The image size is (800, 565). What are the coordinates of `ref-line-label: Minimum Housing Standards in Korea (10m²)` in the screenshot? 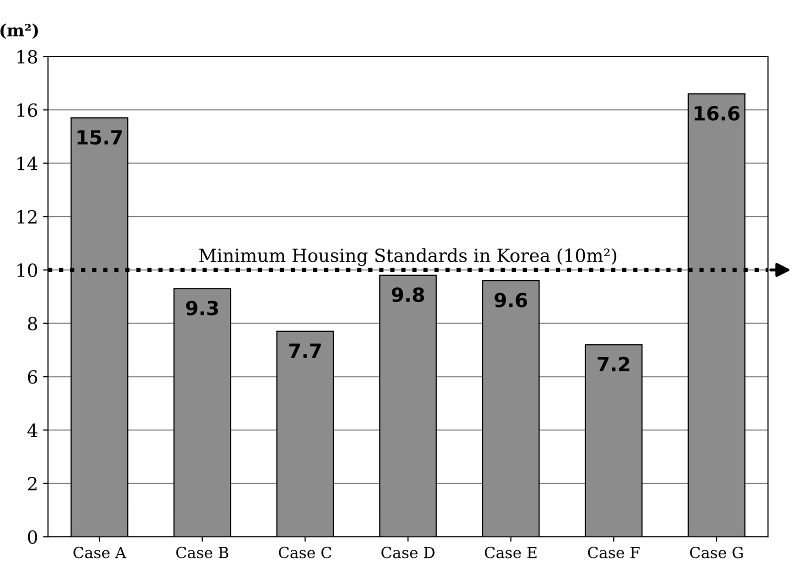 It's located at (407, 257).